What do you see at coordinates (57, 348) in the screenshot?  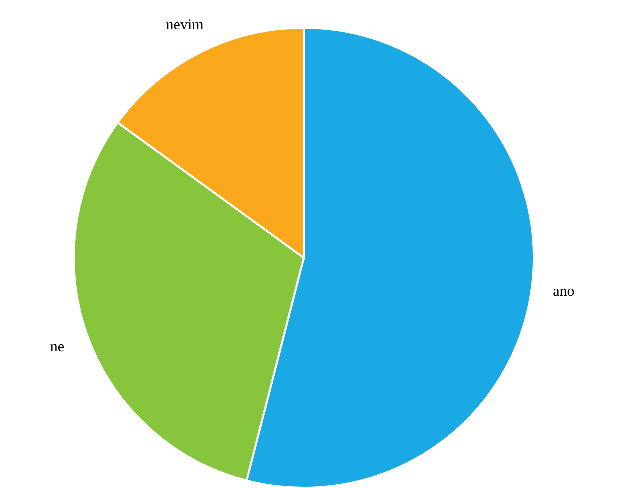 I see `slice-label: ne` at bounding box center [57, 348].